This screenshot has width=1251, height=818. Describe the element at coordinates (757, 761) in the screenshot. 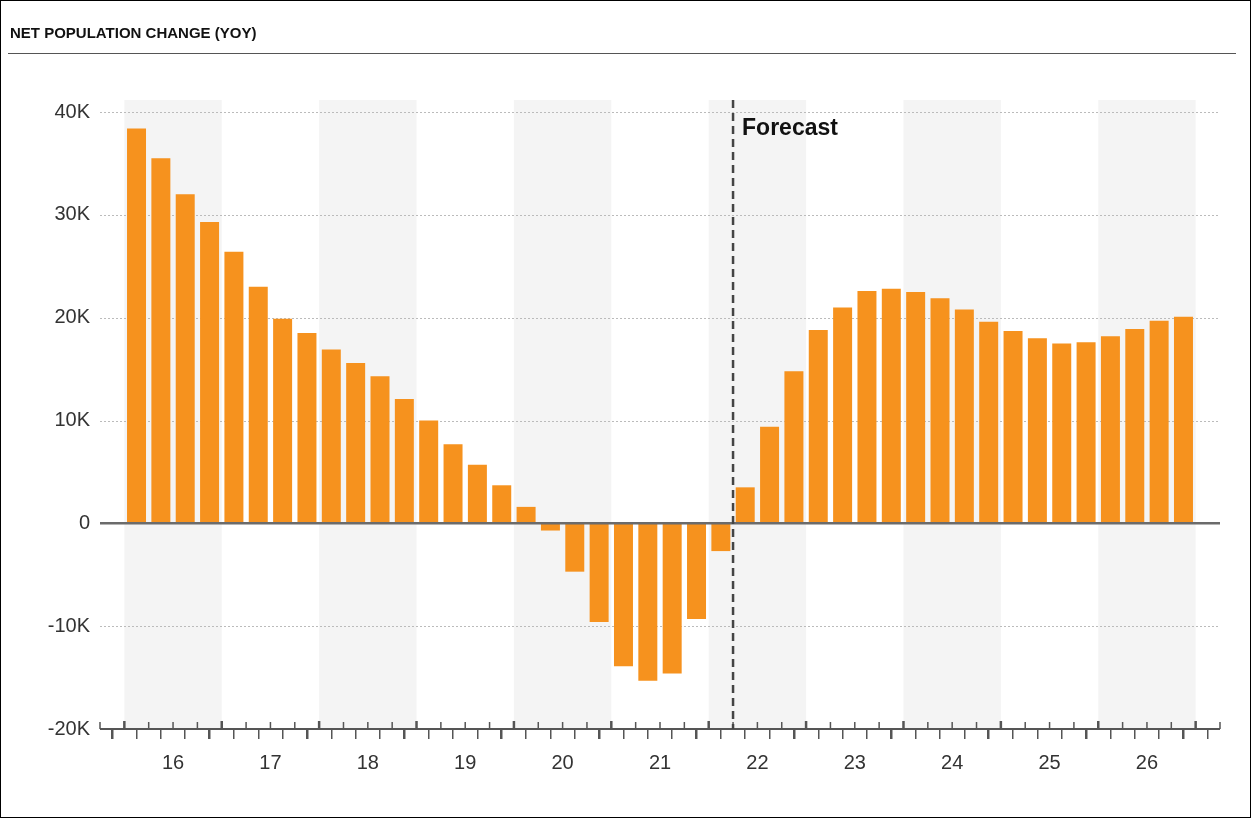

I see `x-tick-label: 22` at that location.